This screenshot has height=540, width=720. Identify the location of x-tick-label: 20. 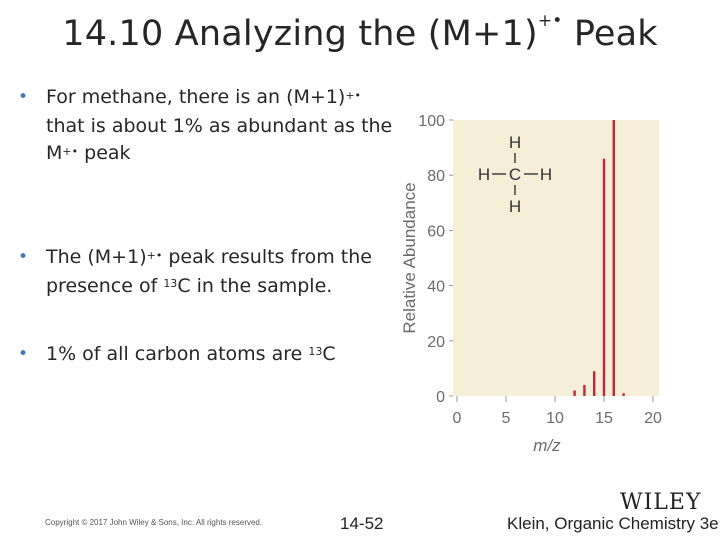
(653, 418).